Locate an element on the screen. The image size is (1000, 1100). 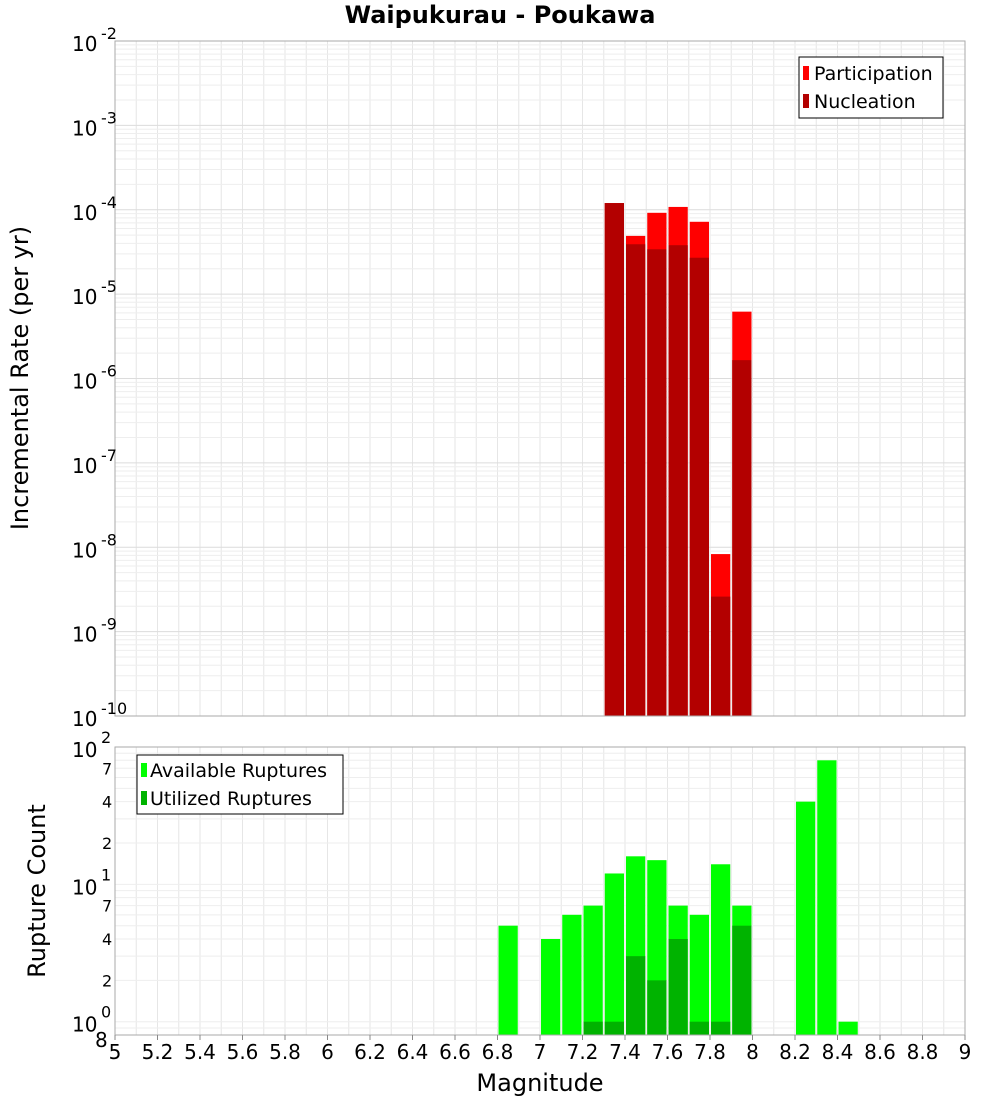
top-y-tick-label: 10 -10 is located at coordinates (99, 715).